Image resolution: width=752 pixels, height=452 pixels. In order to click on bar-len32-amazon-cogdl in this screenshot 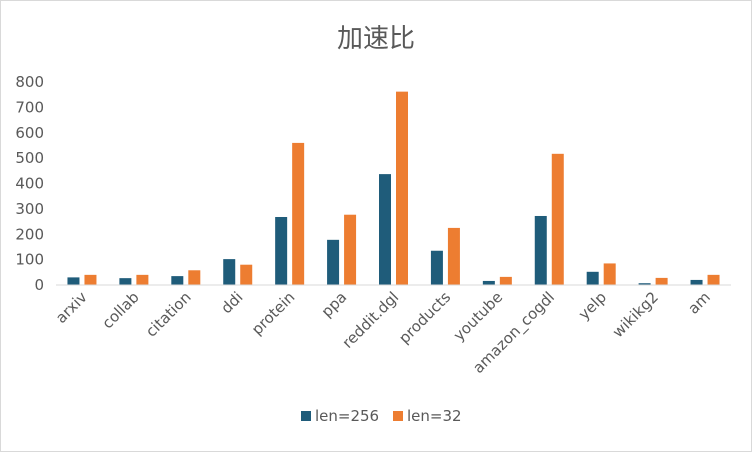, I will do `click(557, 219)`.